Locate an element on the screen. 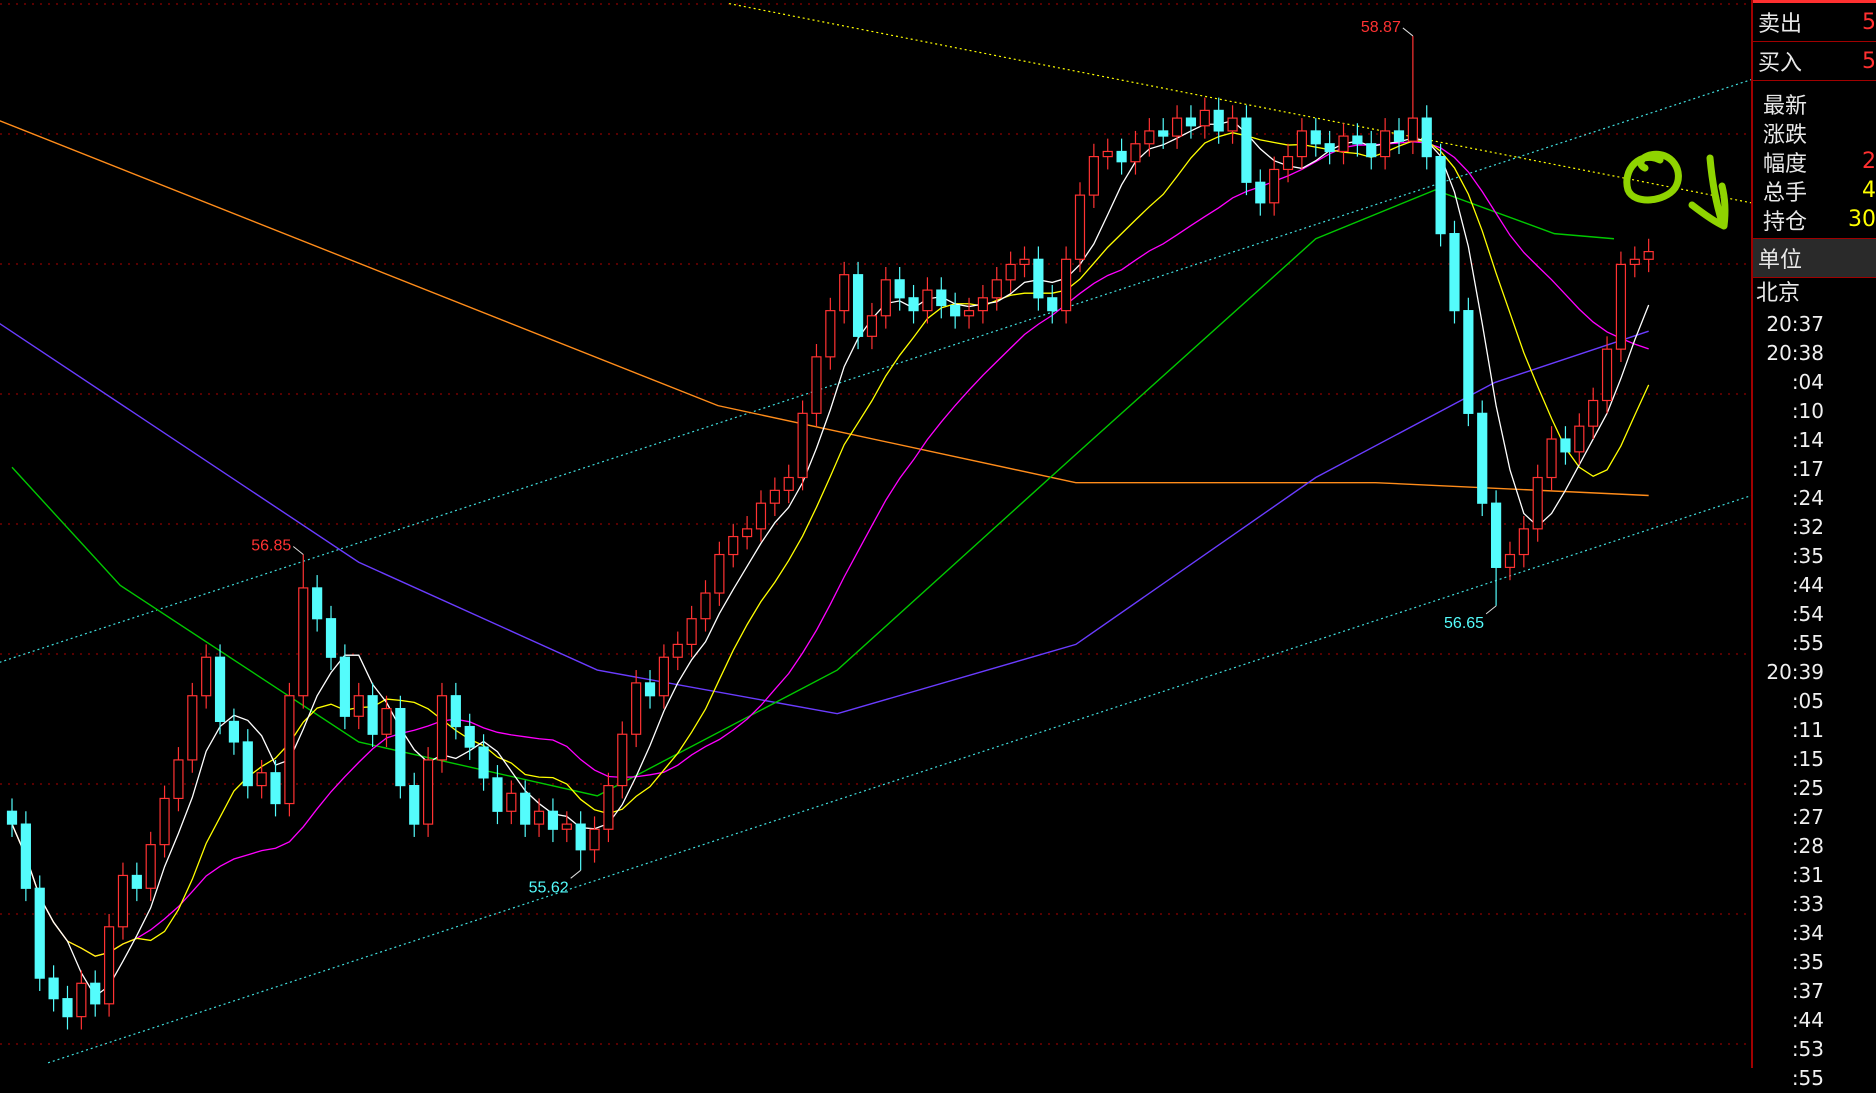 This screenshot has height=1093, width=1876. extreme-arrow-icon is located at coordinates (575, 874).